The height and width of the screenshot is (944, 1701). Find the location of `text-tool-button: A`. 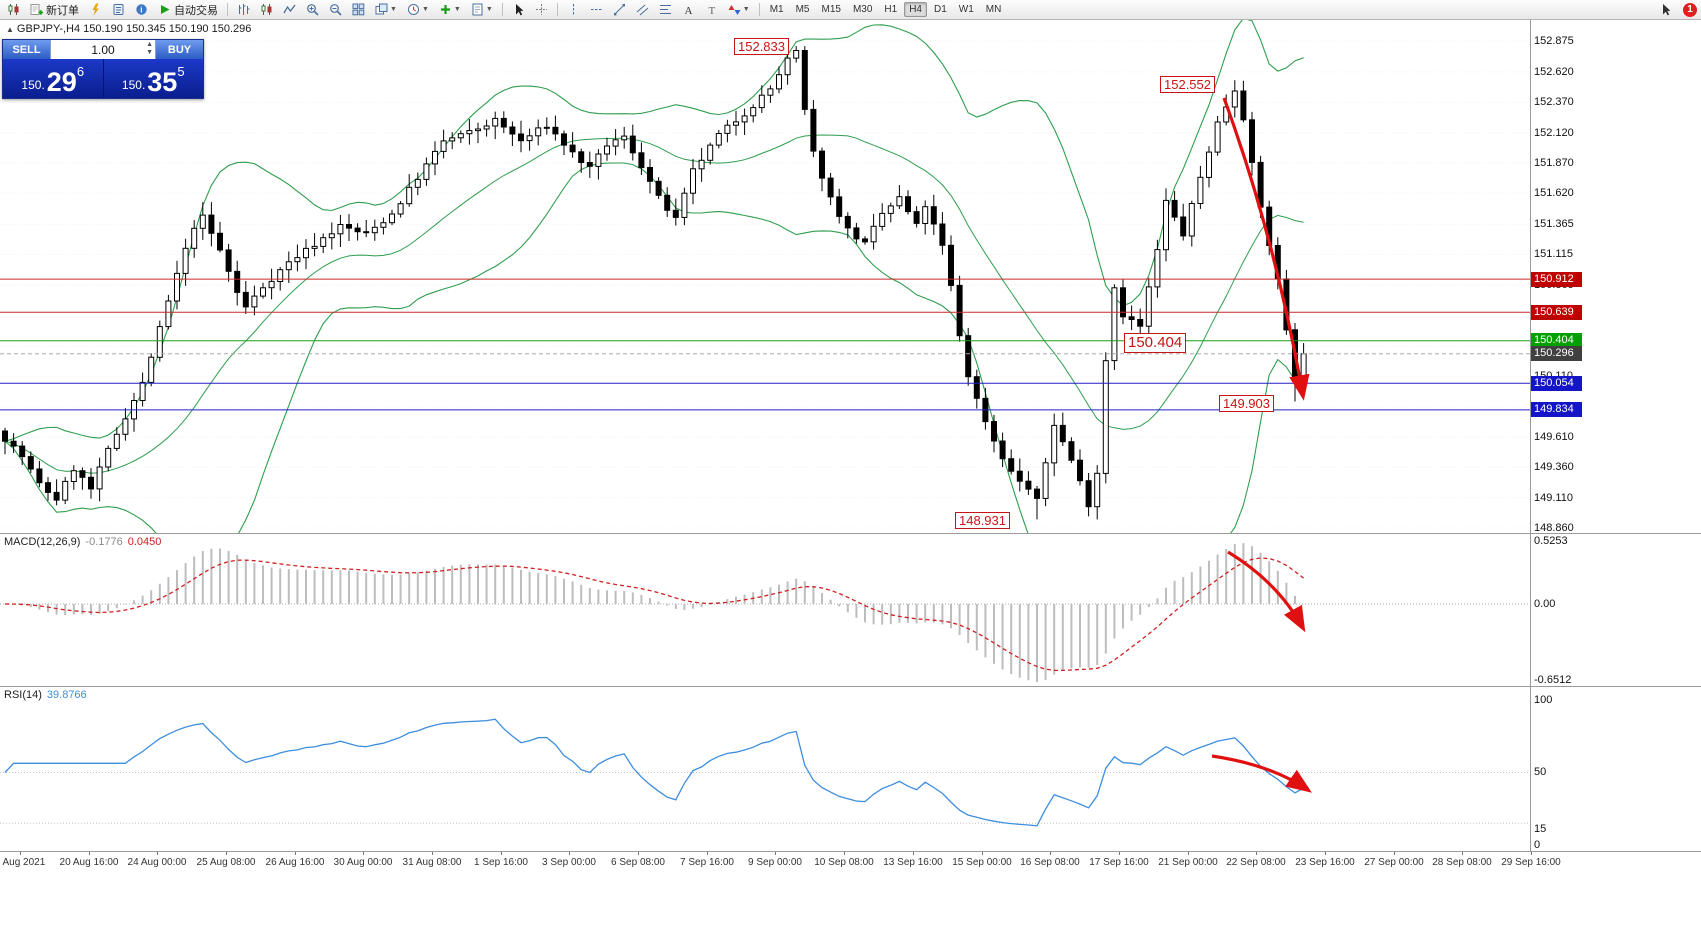

text-tool-button: A is located at coordinates (688, 9).